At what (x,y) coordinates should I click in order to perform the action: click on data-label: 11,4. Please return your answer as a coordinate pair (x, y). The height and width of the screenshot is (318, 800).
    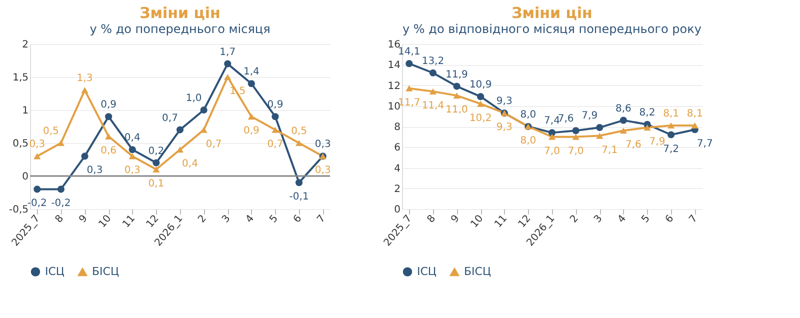
    Looking at the image, I should click on (433, 106).